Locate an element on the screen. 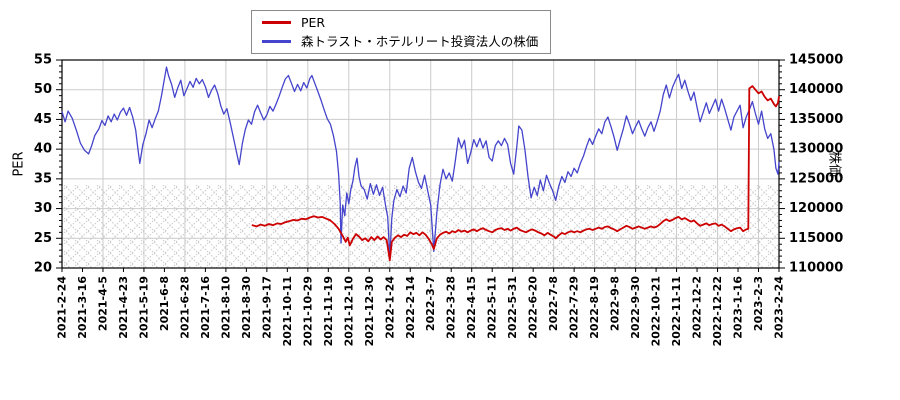 The width and height of the screenshot is (900, 400). left-axis-tick-label: 25 is located at coordinates (43, 238).